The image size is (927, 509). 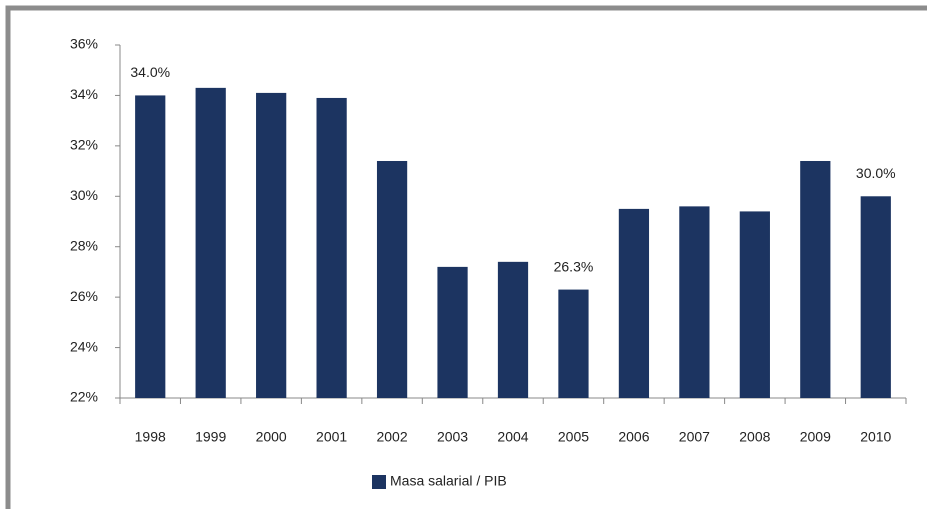 I want to click on x-tick-label: 2004, so click(x=512, y=437).